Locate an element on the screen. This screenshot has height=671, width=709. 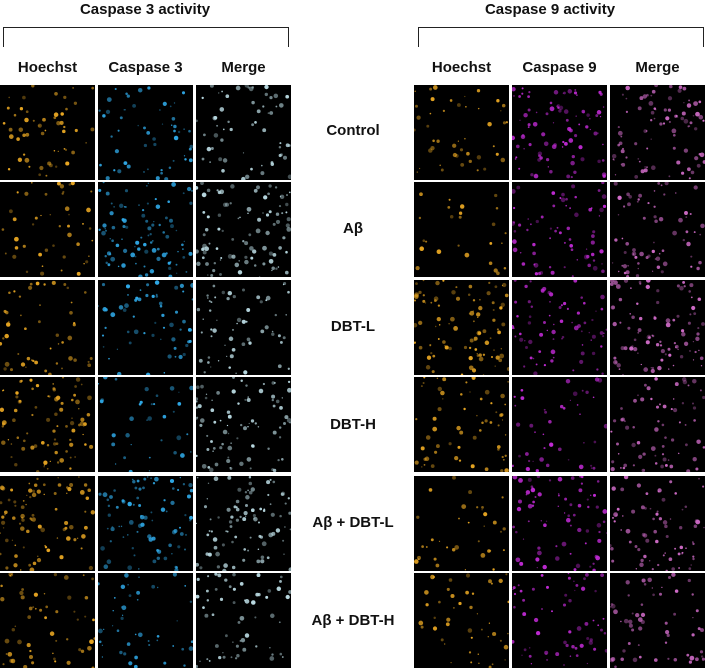
col-head-hoechst-right: Hoechst is located at coordinates (461, 67).